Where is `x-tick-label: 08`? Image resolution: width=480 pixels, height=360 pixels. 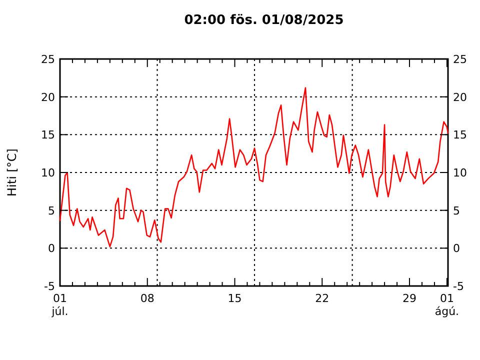 x-tick-label: 08 is located at coordinates (147, 298).